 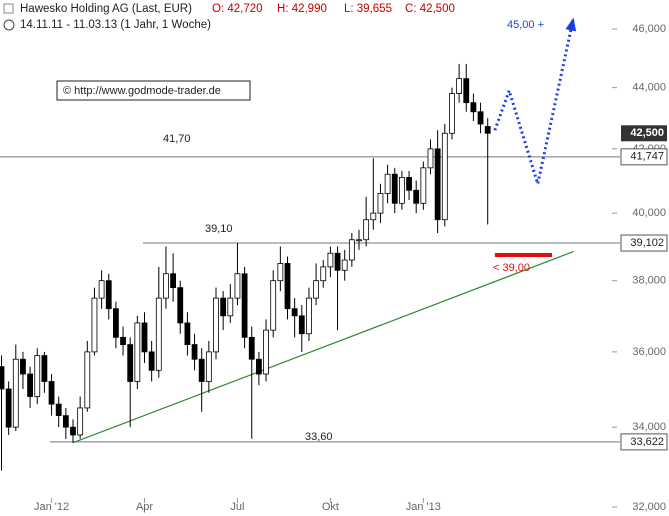 I want to click on ohlc-close: C: 42,500, so click(x=430, y=9).